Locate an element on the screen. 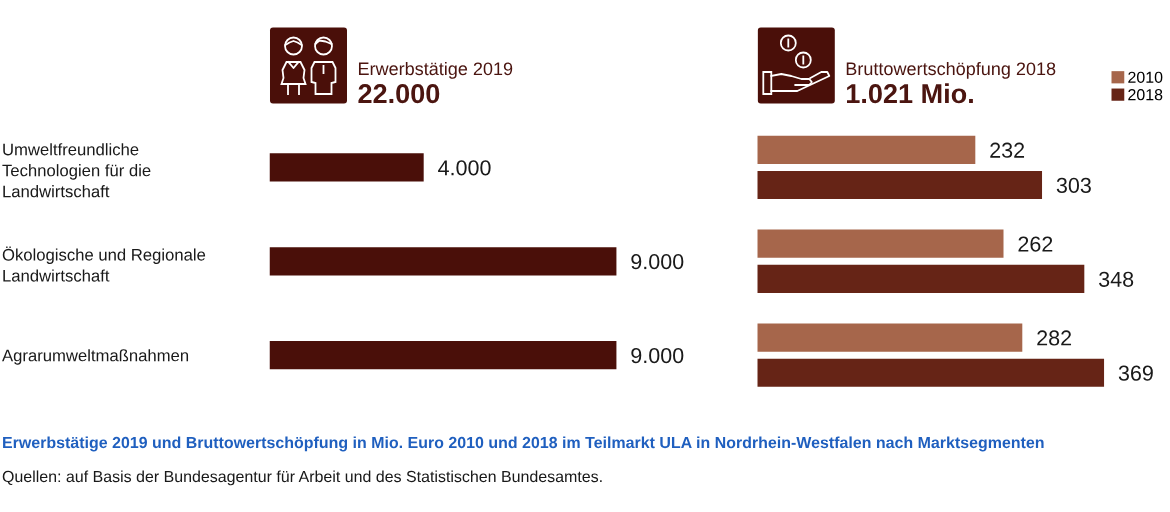  data-label: 348 is located at coordinates (1116, 279).